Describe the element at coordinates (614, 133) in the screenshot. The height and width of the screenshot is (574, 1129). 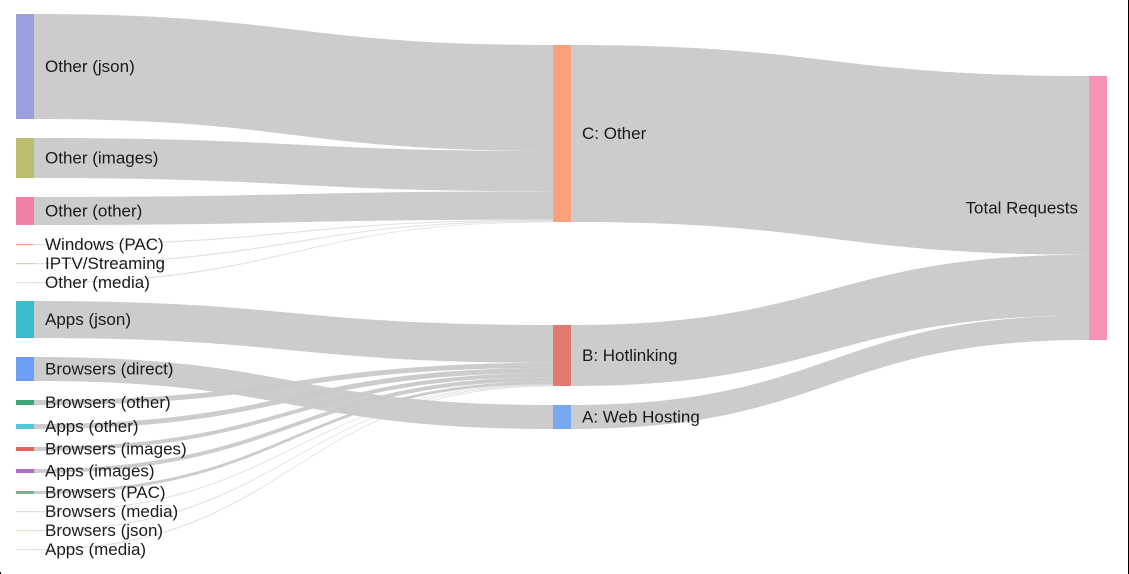
I see `node-label-C: C: Other` at that location.